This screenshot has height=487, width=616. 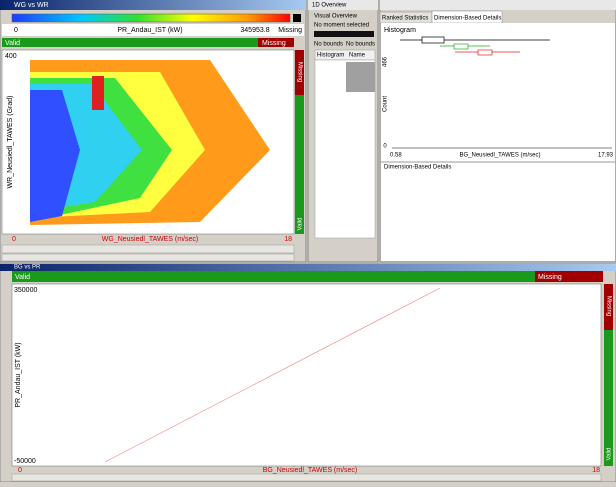 I want to click on legend-box, so click(x=153, y=30).